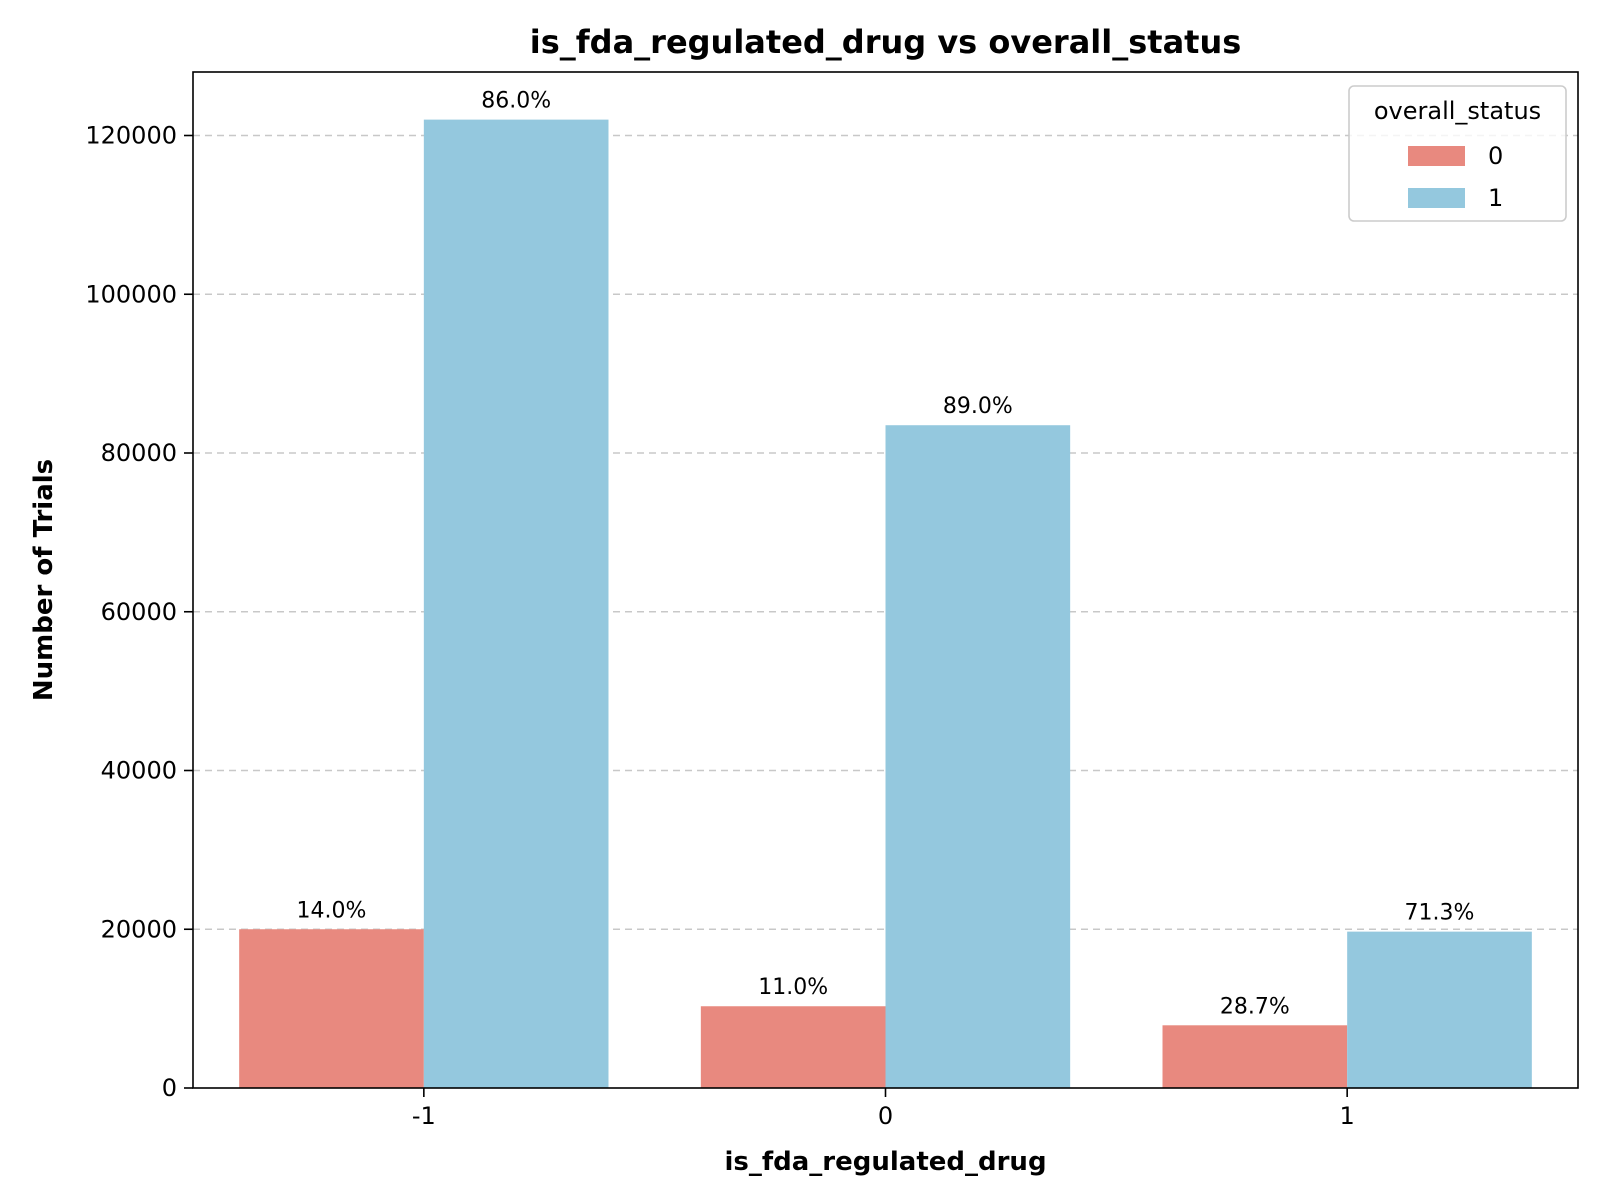 The width and height of the screenshot is (1600, 1200). What do you see at coordinates (793, 987) in the screenshot?
I see `bar-value-label: 11.0%` at bounding box center [793, 987].